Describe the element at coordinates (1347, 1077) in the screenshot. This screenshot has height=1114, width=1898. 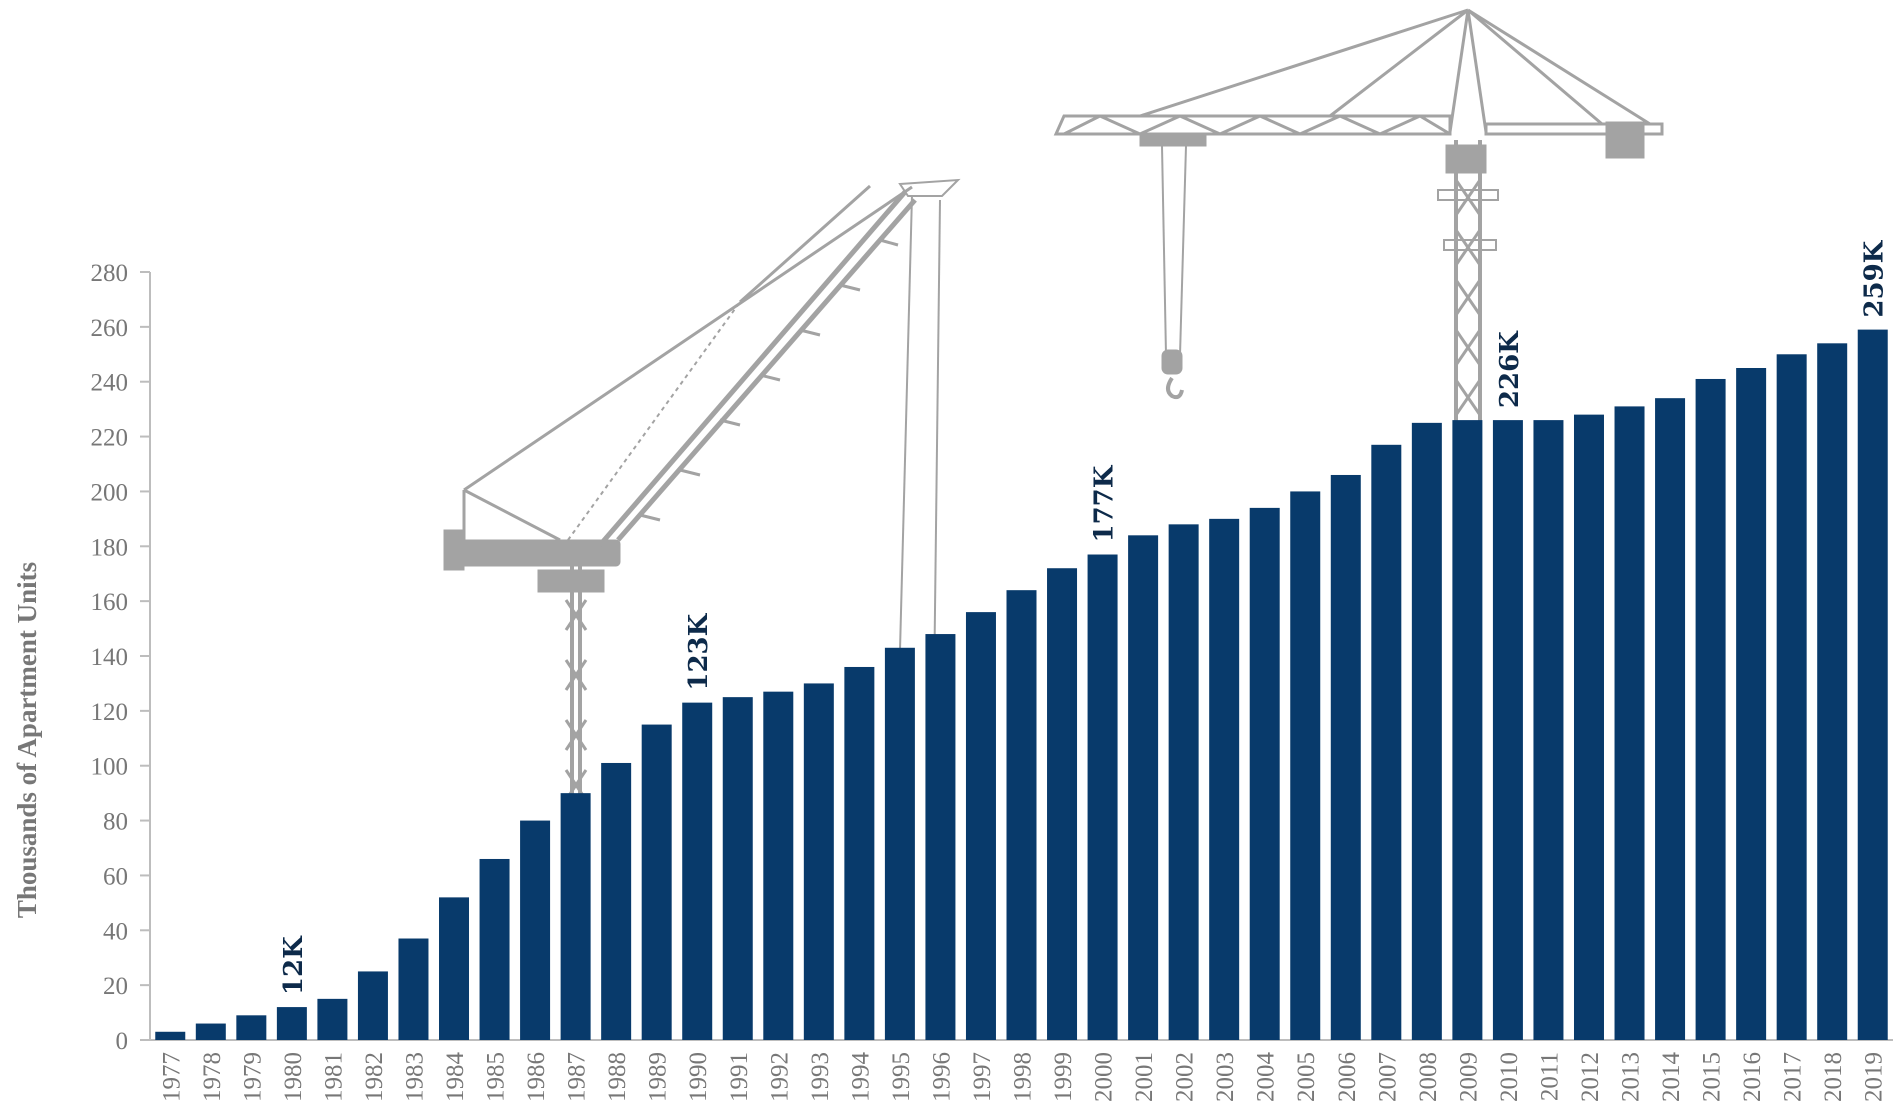
I see `x-tick-label: 2006` at that location.